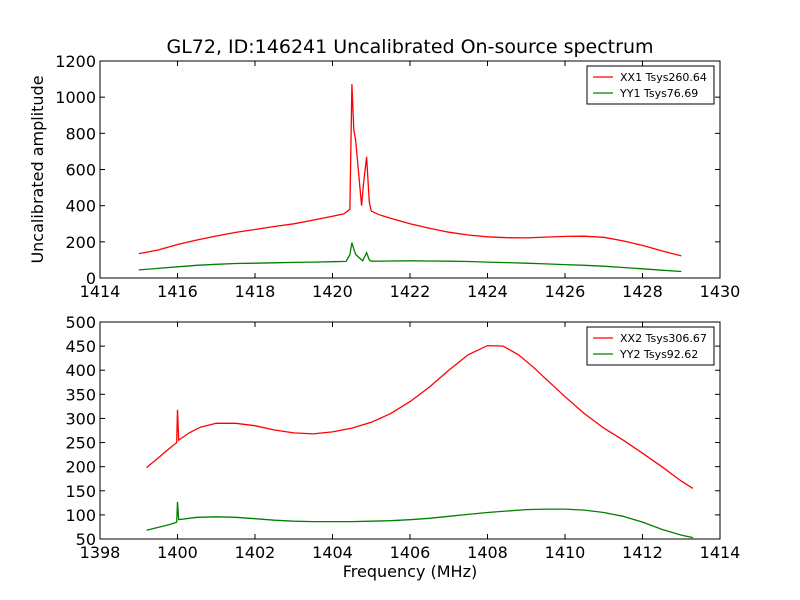 This screenshot has width=800, height=600. Describe the element at coordinates (80, 515) in the screenshot. I see `y-tick-label: 100` at that location.